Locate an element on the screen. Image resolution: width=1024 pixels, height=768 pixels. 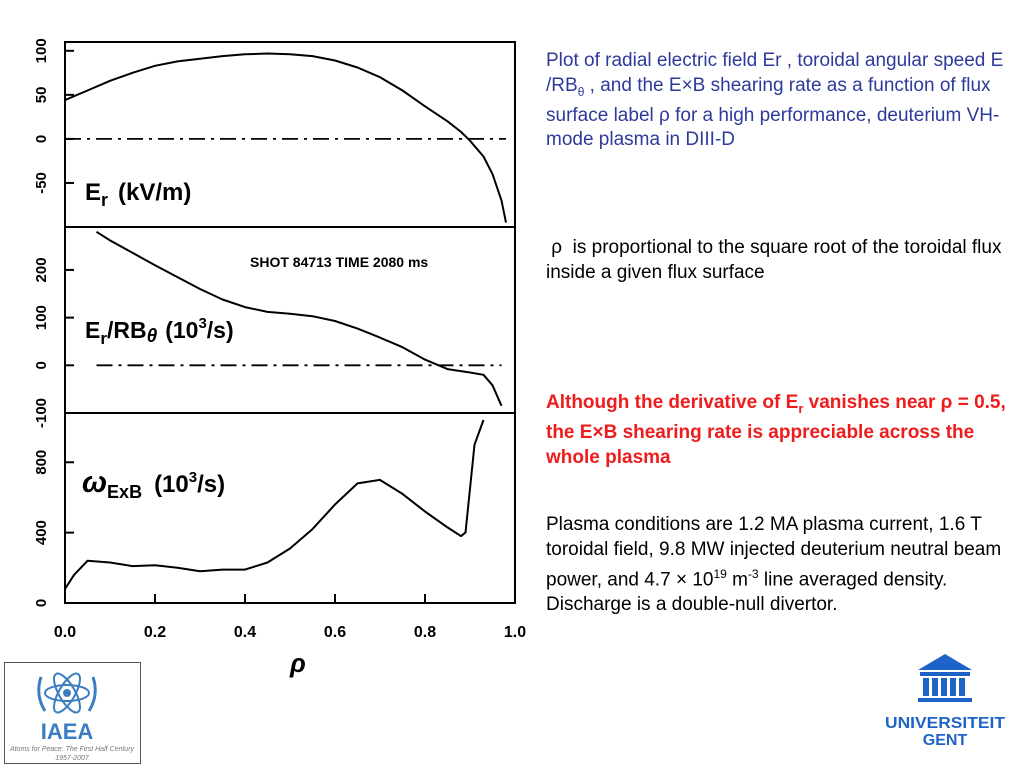
y-tick-label: 50 is located at coordinates (41, 95).